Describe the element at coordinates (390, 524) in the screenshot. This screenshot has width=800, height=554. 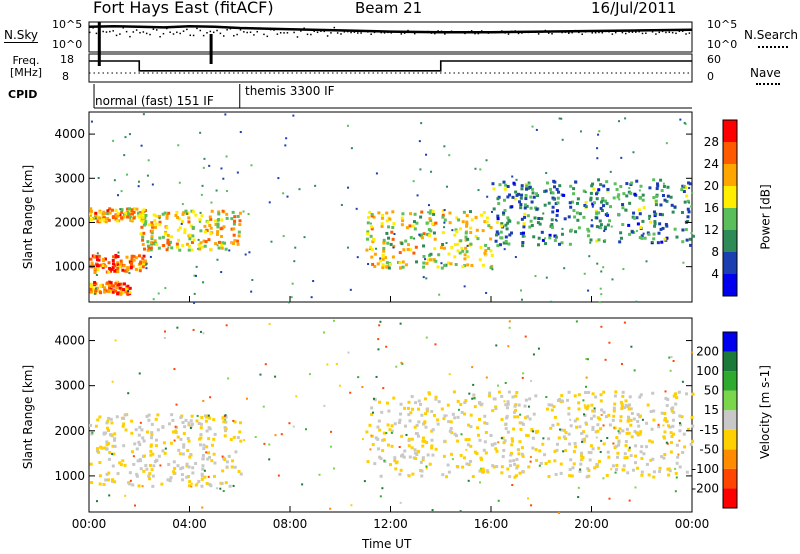
I see `x-tick-label: 12:00` at that location.